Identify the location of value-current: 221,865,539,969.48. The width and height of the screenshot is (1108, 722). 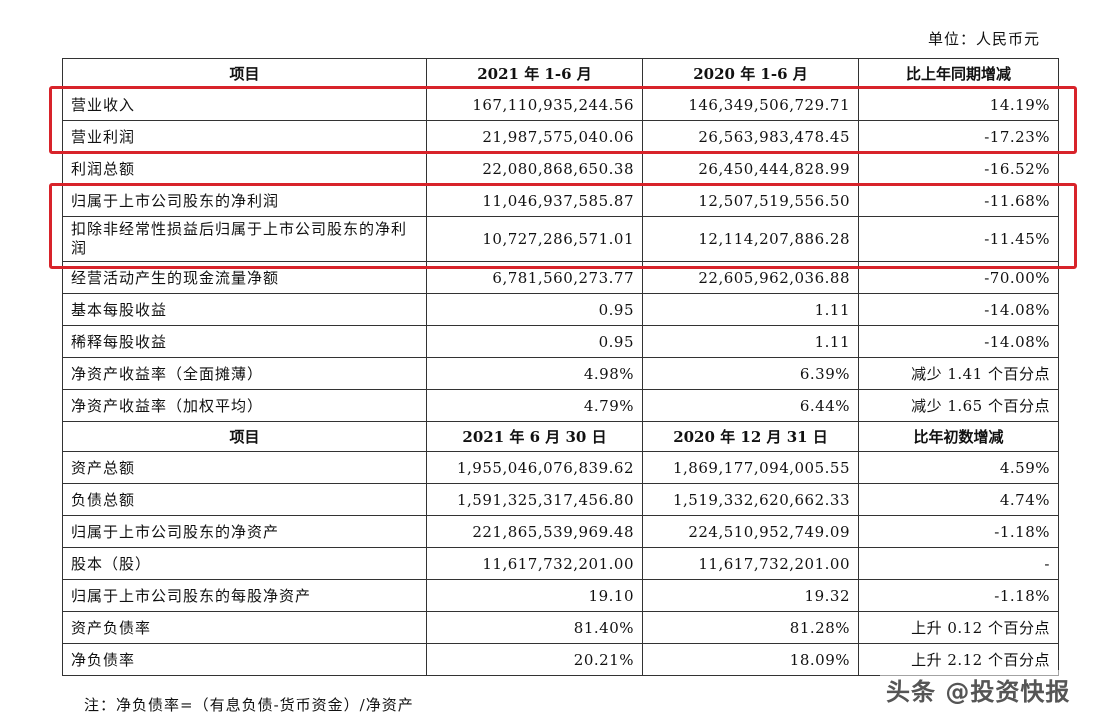
(534, 531).